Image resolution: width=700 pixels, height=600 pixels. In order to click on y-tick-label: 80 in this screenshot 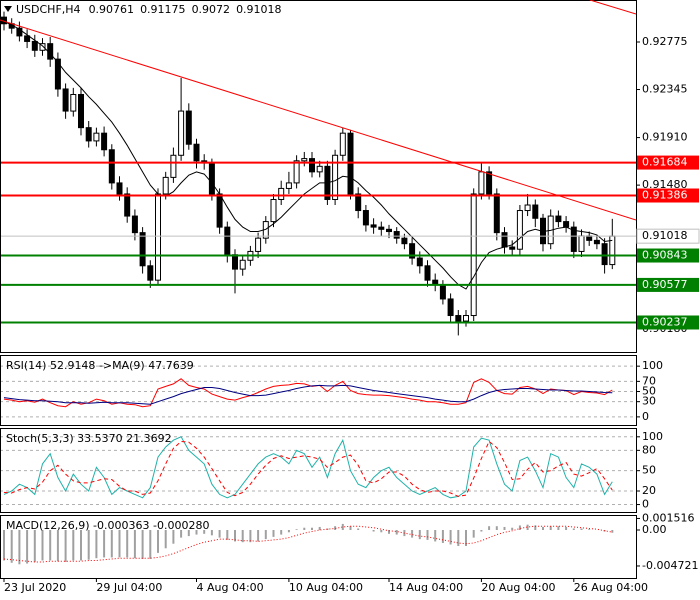, I will do `click(649, 449)`.